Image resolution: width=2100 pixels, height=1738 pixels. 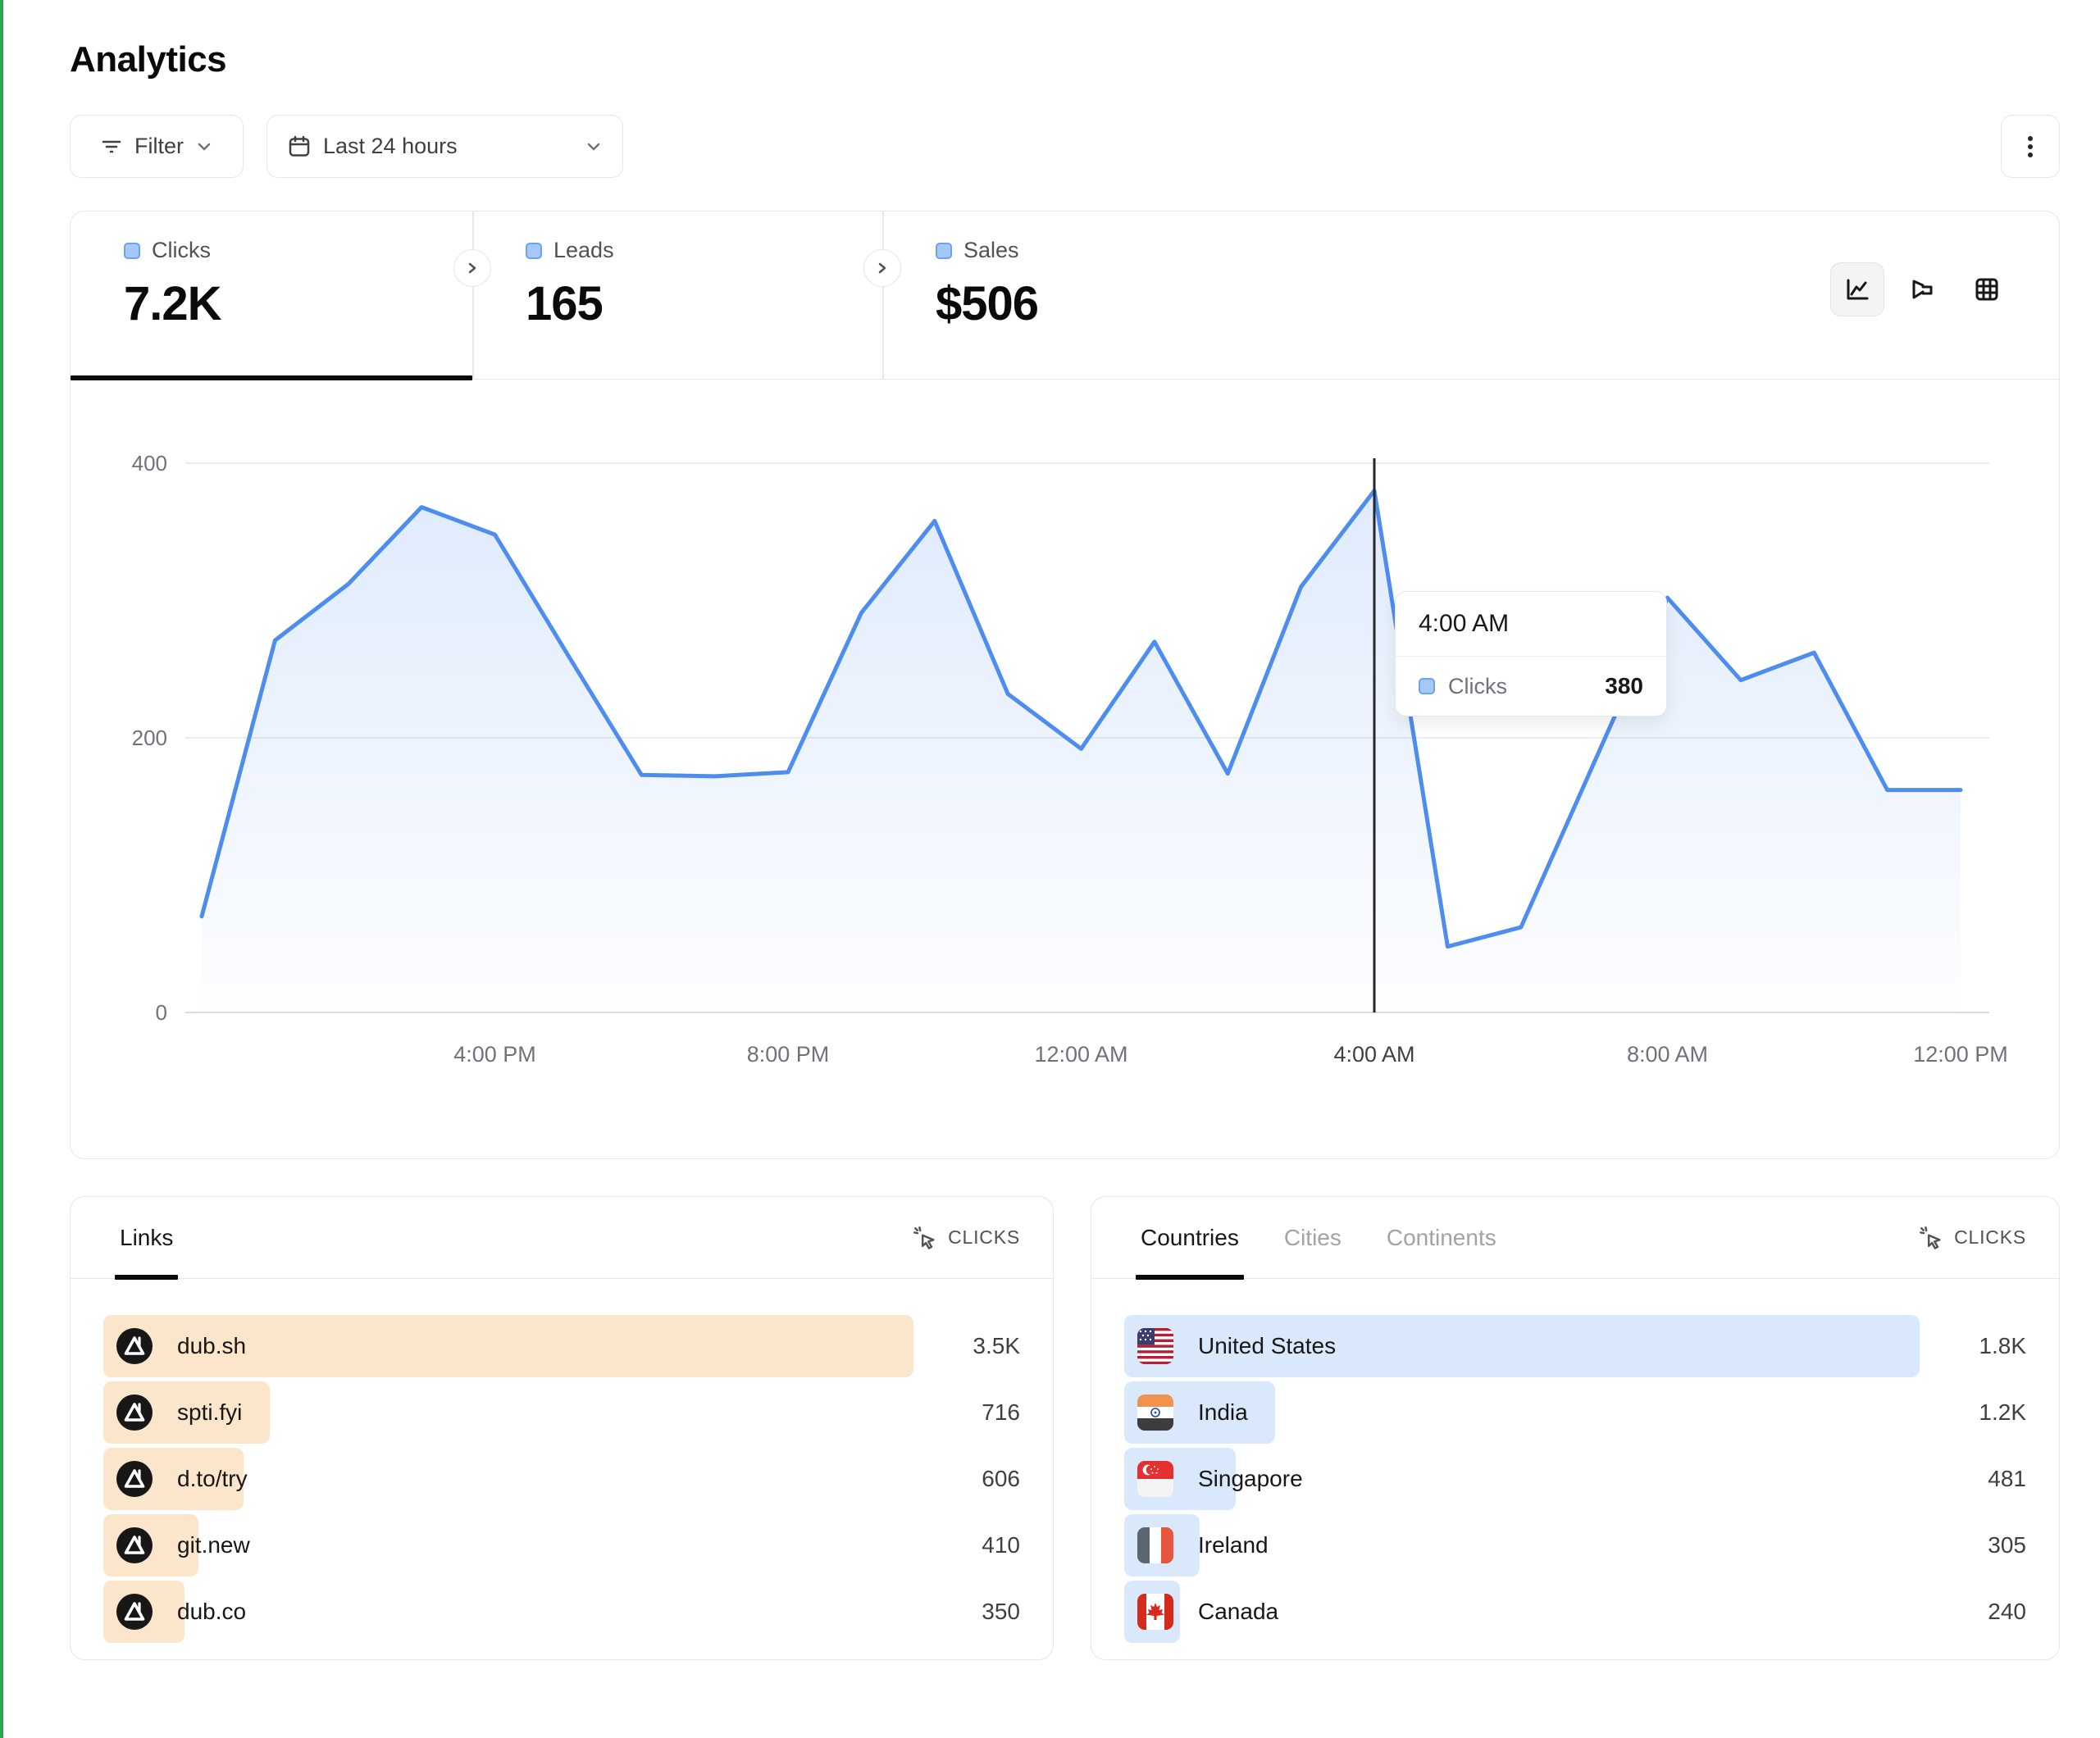 I want to click on expand-leads-button, so click(x=882, y=268).